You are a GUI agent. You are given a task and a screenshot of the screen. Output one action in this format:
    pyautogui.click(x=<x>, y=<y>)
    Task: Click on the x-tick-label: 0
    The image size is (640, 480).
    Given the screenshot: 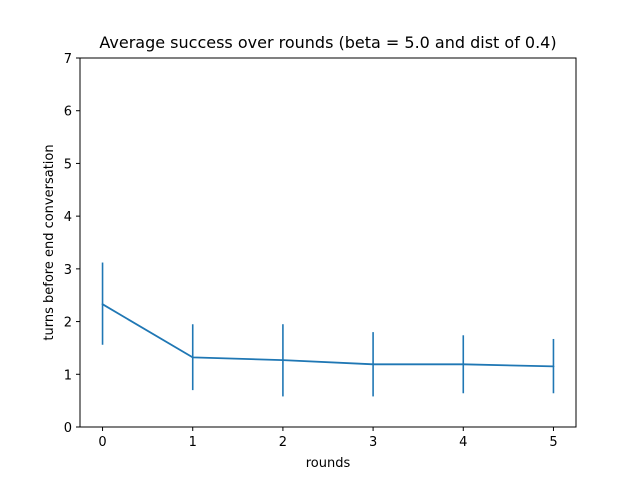 What is the action you would take?
    pyautogui.click(x=102, y=442)
    